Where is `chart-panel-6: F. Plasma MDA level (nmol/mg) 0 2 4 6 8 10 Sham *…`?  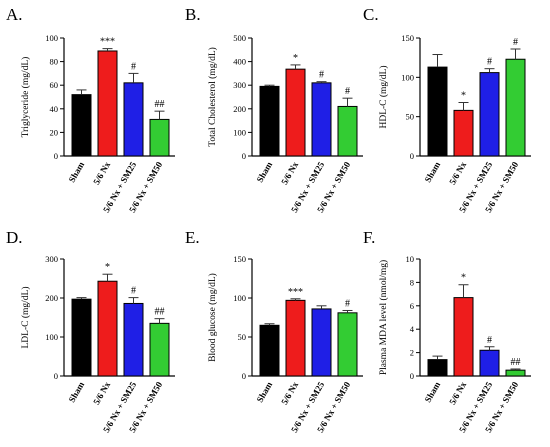 chart-panel-6: F. Plasma MDA level (nmol/mg) 0 2 4 6 8 10 Sham *… is located at coordinates (447, 331).